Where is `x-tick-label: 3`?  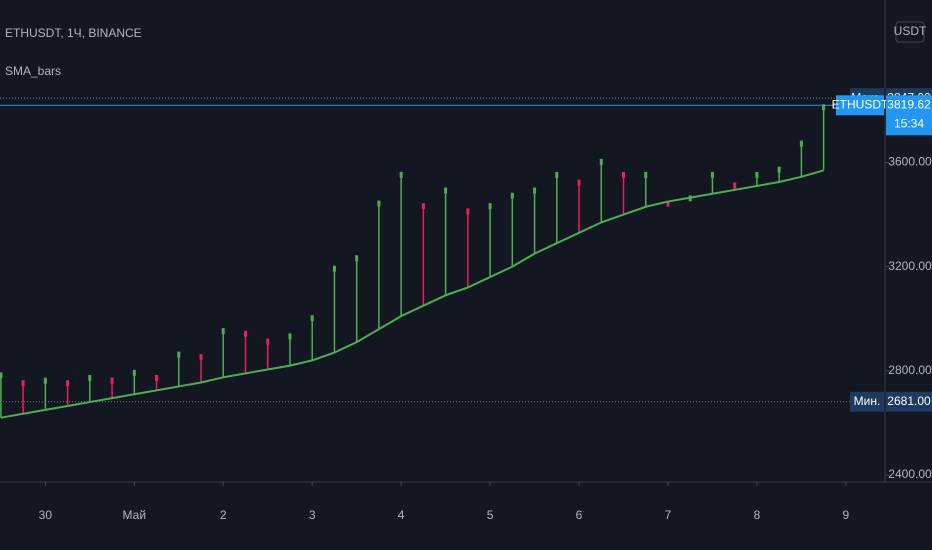 x-tick-label: 3 is located at coordinates (312, 515).